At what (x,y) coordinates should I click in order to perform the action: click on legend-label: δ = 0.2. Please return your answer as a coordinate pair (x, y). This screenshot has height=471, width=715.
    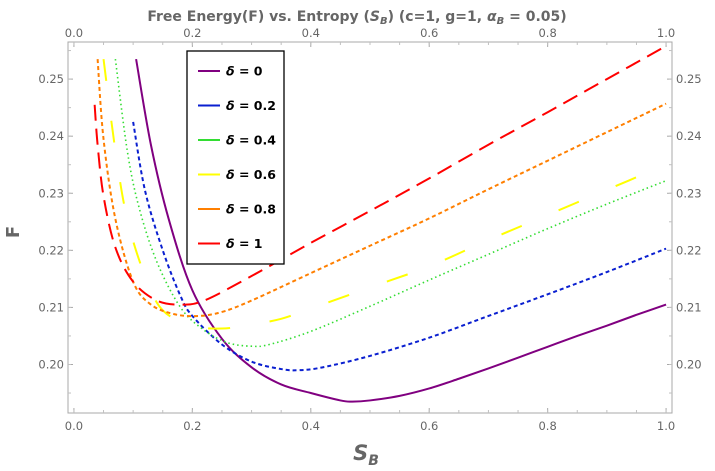
    Looking at the image, I should click on (251, 105).